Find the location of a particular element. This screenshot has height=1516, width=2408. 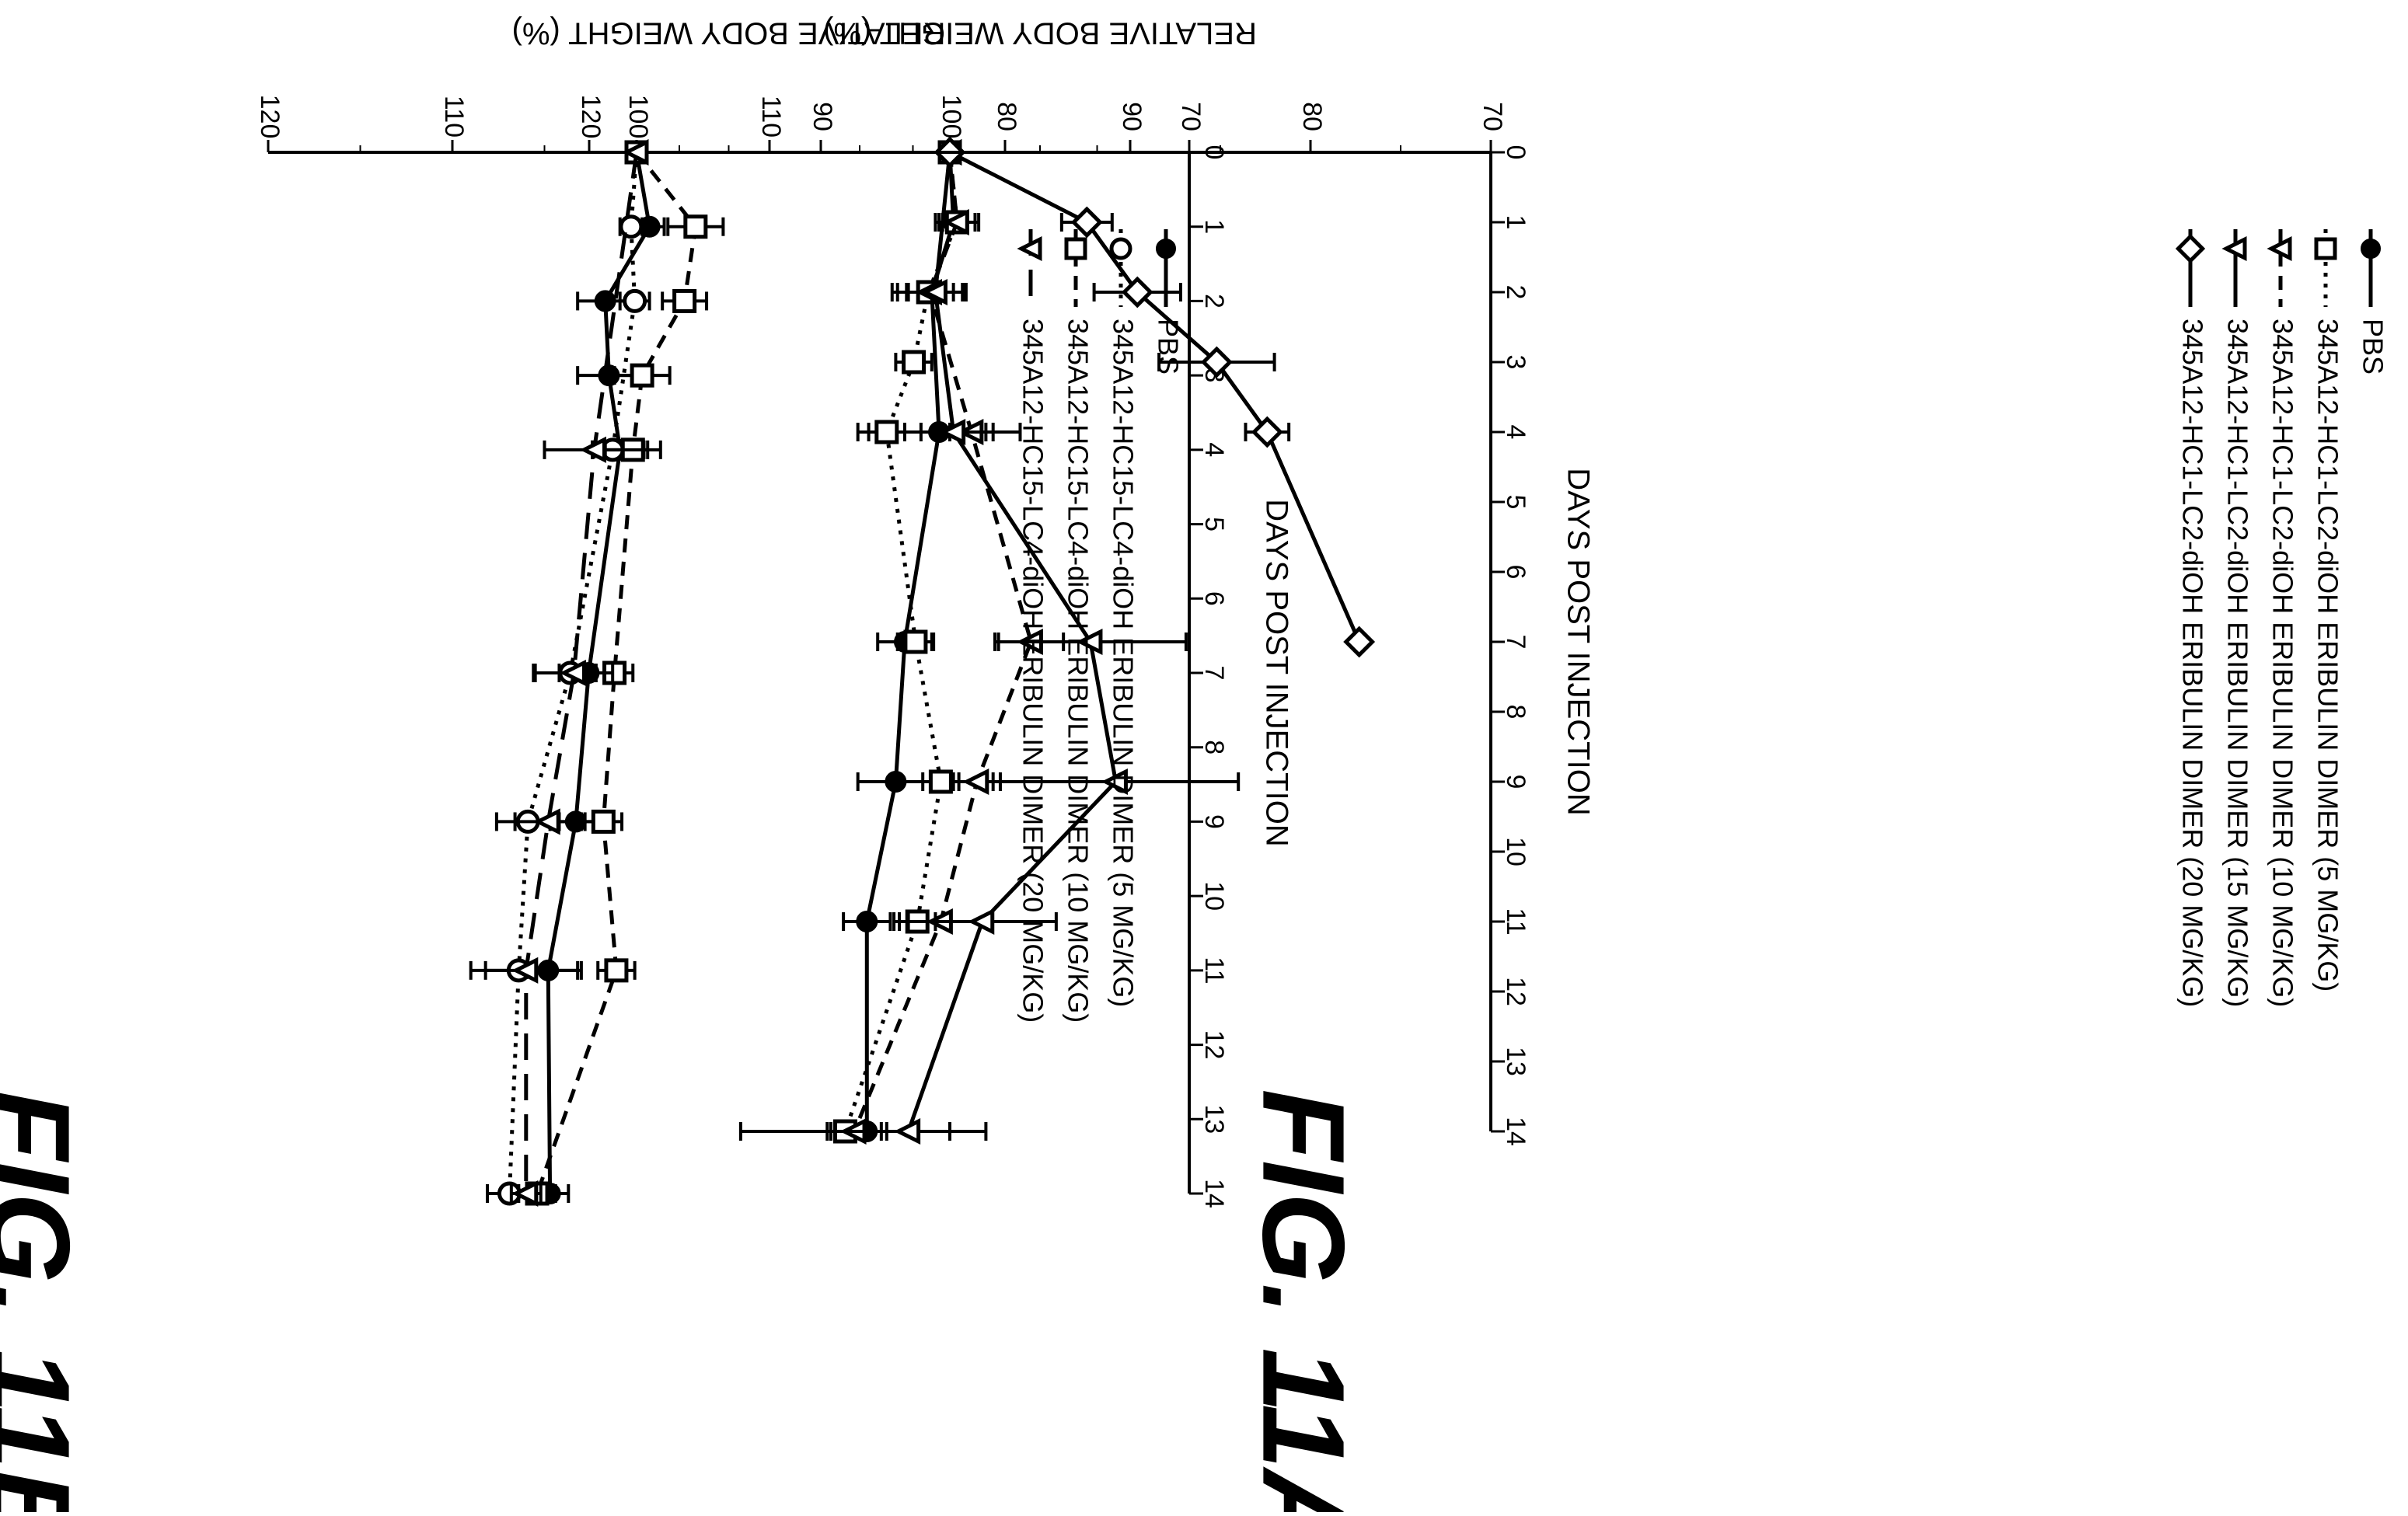

x-tick-label: 7 is located at coordinates (1214, 673).